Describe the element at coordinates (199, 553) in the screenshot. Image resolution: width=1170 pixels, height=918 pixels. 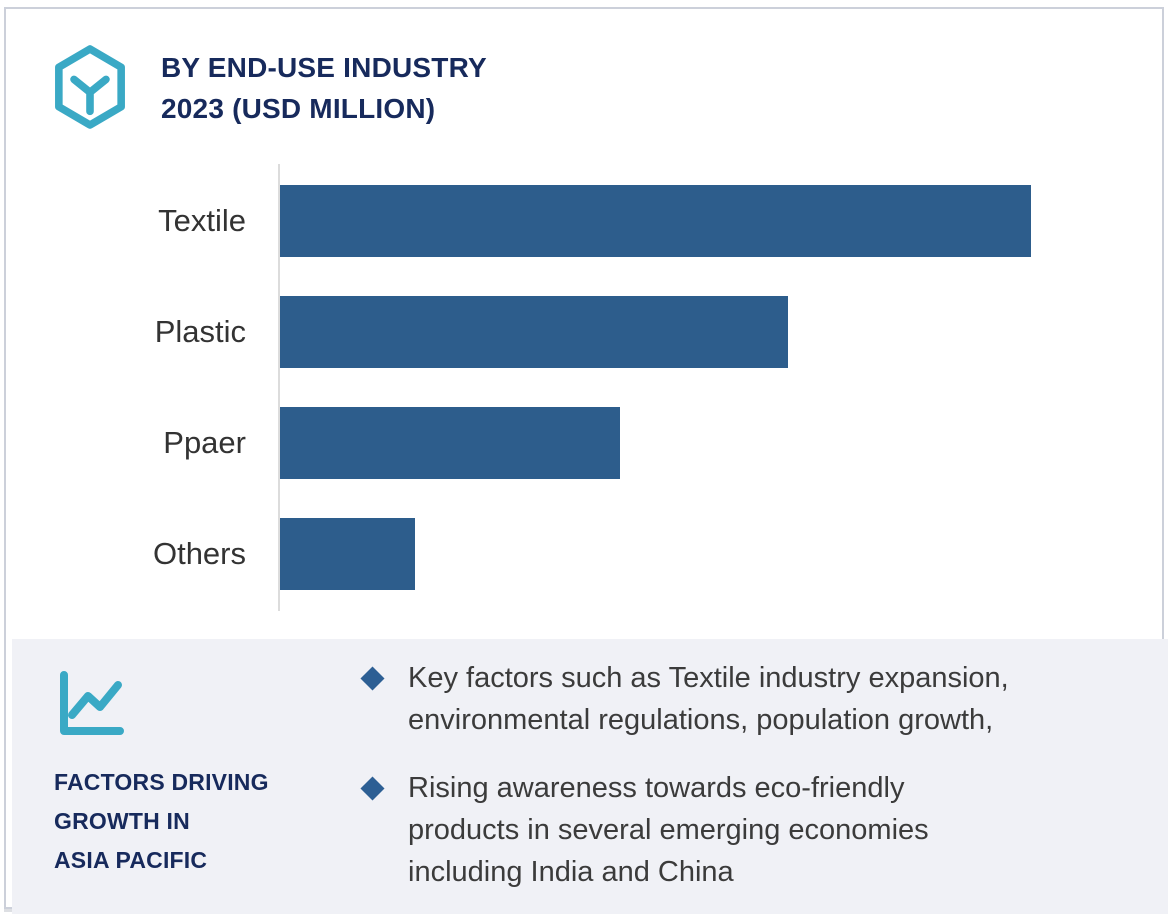
I see `category-label-others: Others` at that location.